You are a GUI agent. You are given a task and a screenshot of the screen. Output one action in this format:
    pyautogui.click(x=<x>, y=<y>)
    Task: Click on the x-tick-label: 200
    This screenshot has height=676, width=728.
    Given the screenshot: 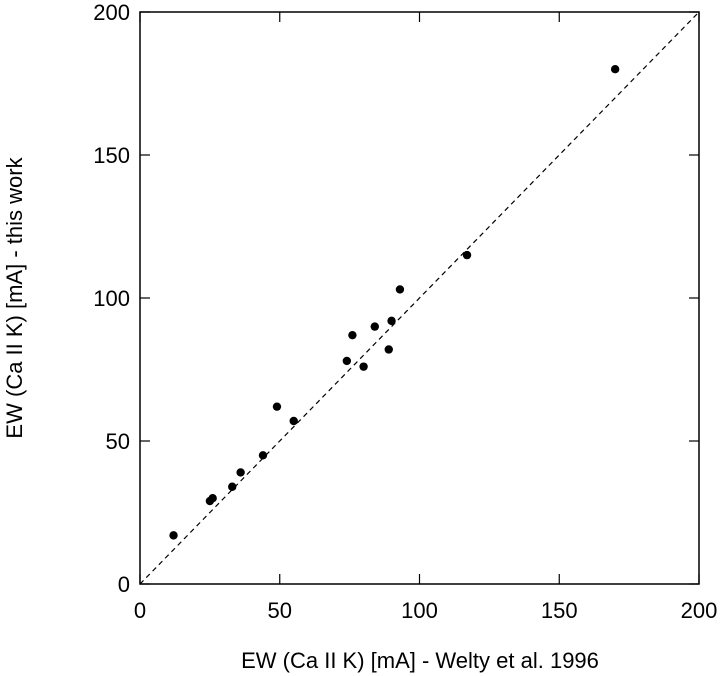 What is the action you would take?
    pyautogui.click(x=699, y=610)
    